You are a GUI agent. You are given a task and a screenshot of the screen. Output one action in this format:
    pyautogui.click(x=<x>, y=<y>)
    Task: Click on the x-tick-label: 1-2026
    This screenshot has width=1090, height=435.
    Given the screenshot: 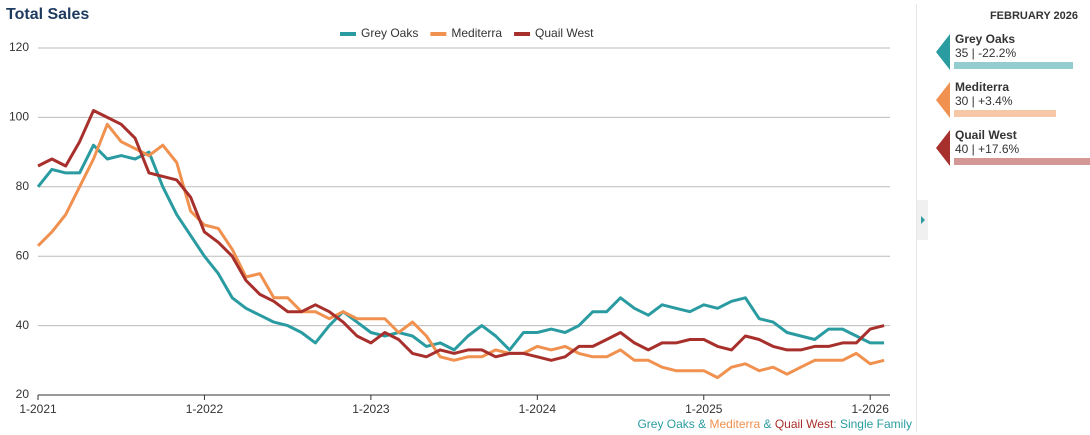 What is the action you would take?
    pyautogui.click(x=871, y=409)
    